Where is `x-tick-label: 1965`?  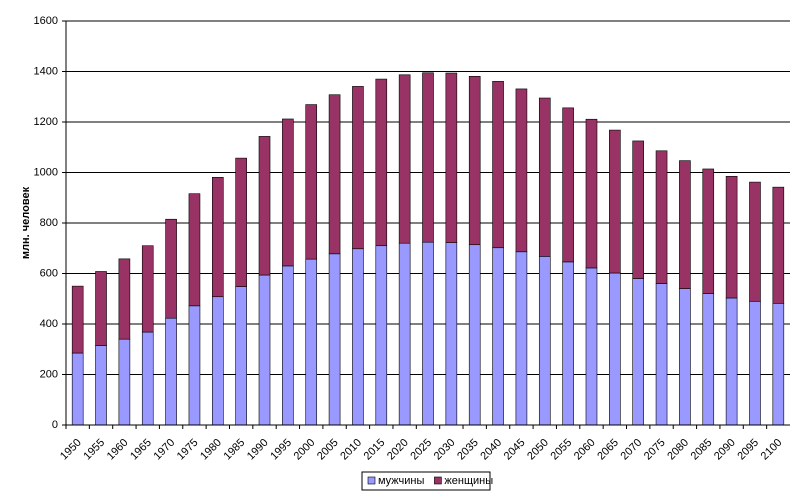 x-tick-label: 1965 is located at coordinates (141, 450).